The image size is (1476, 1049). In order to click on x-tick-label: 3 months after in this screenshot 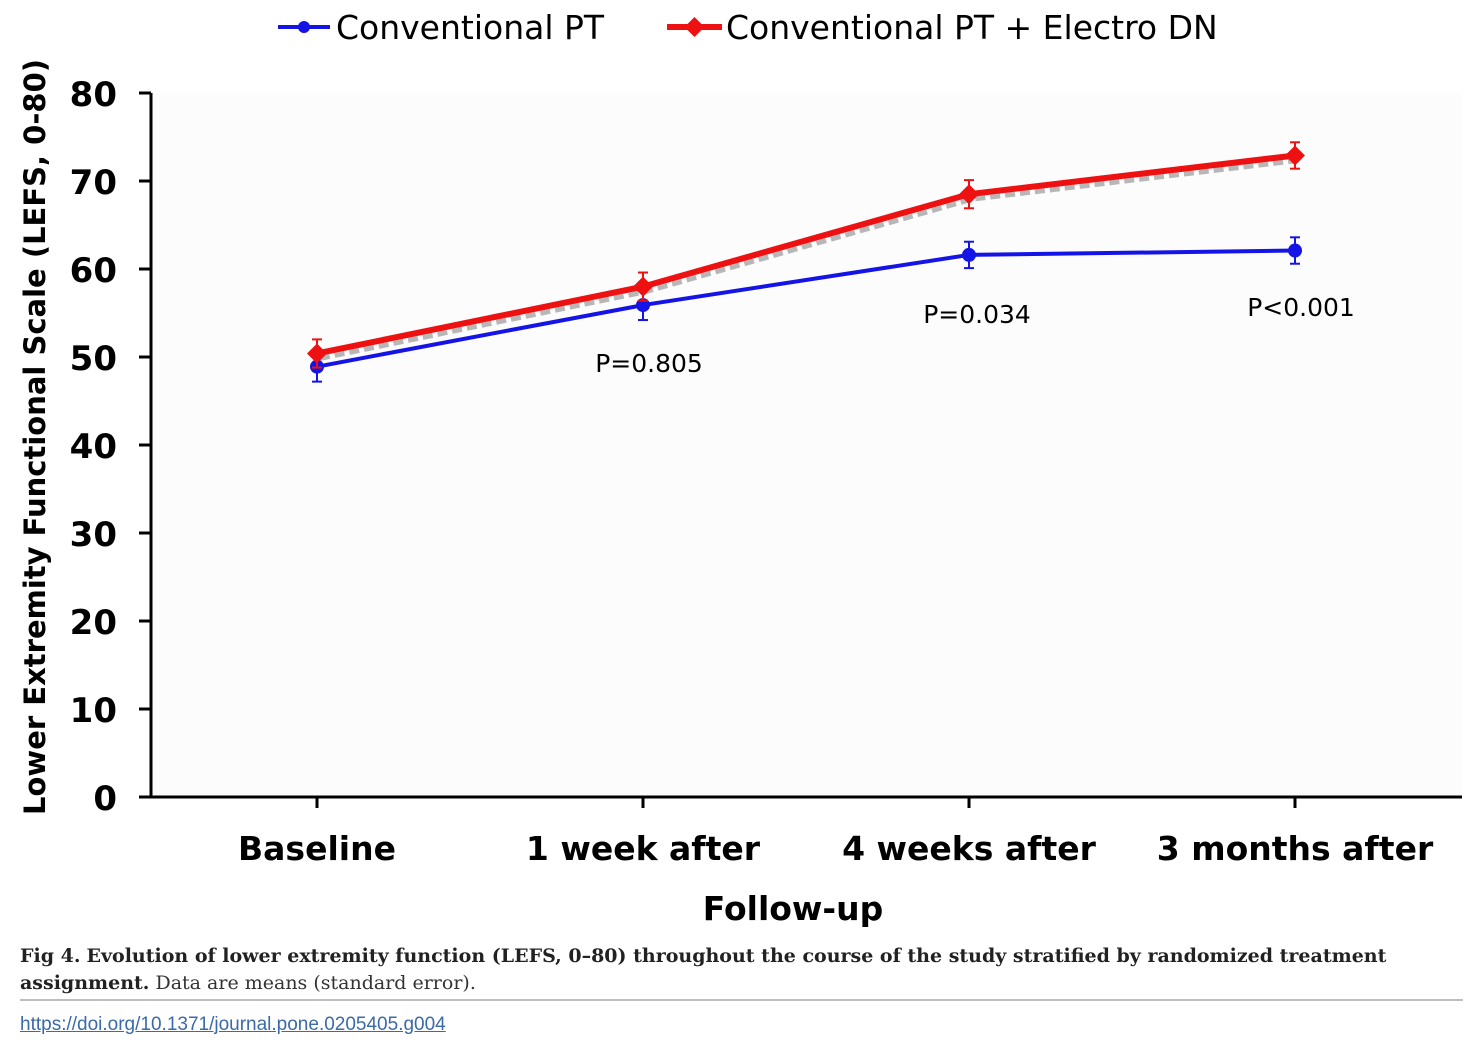, I will do `click(1295, 848)`.